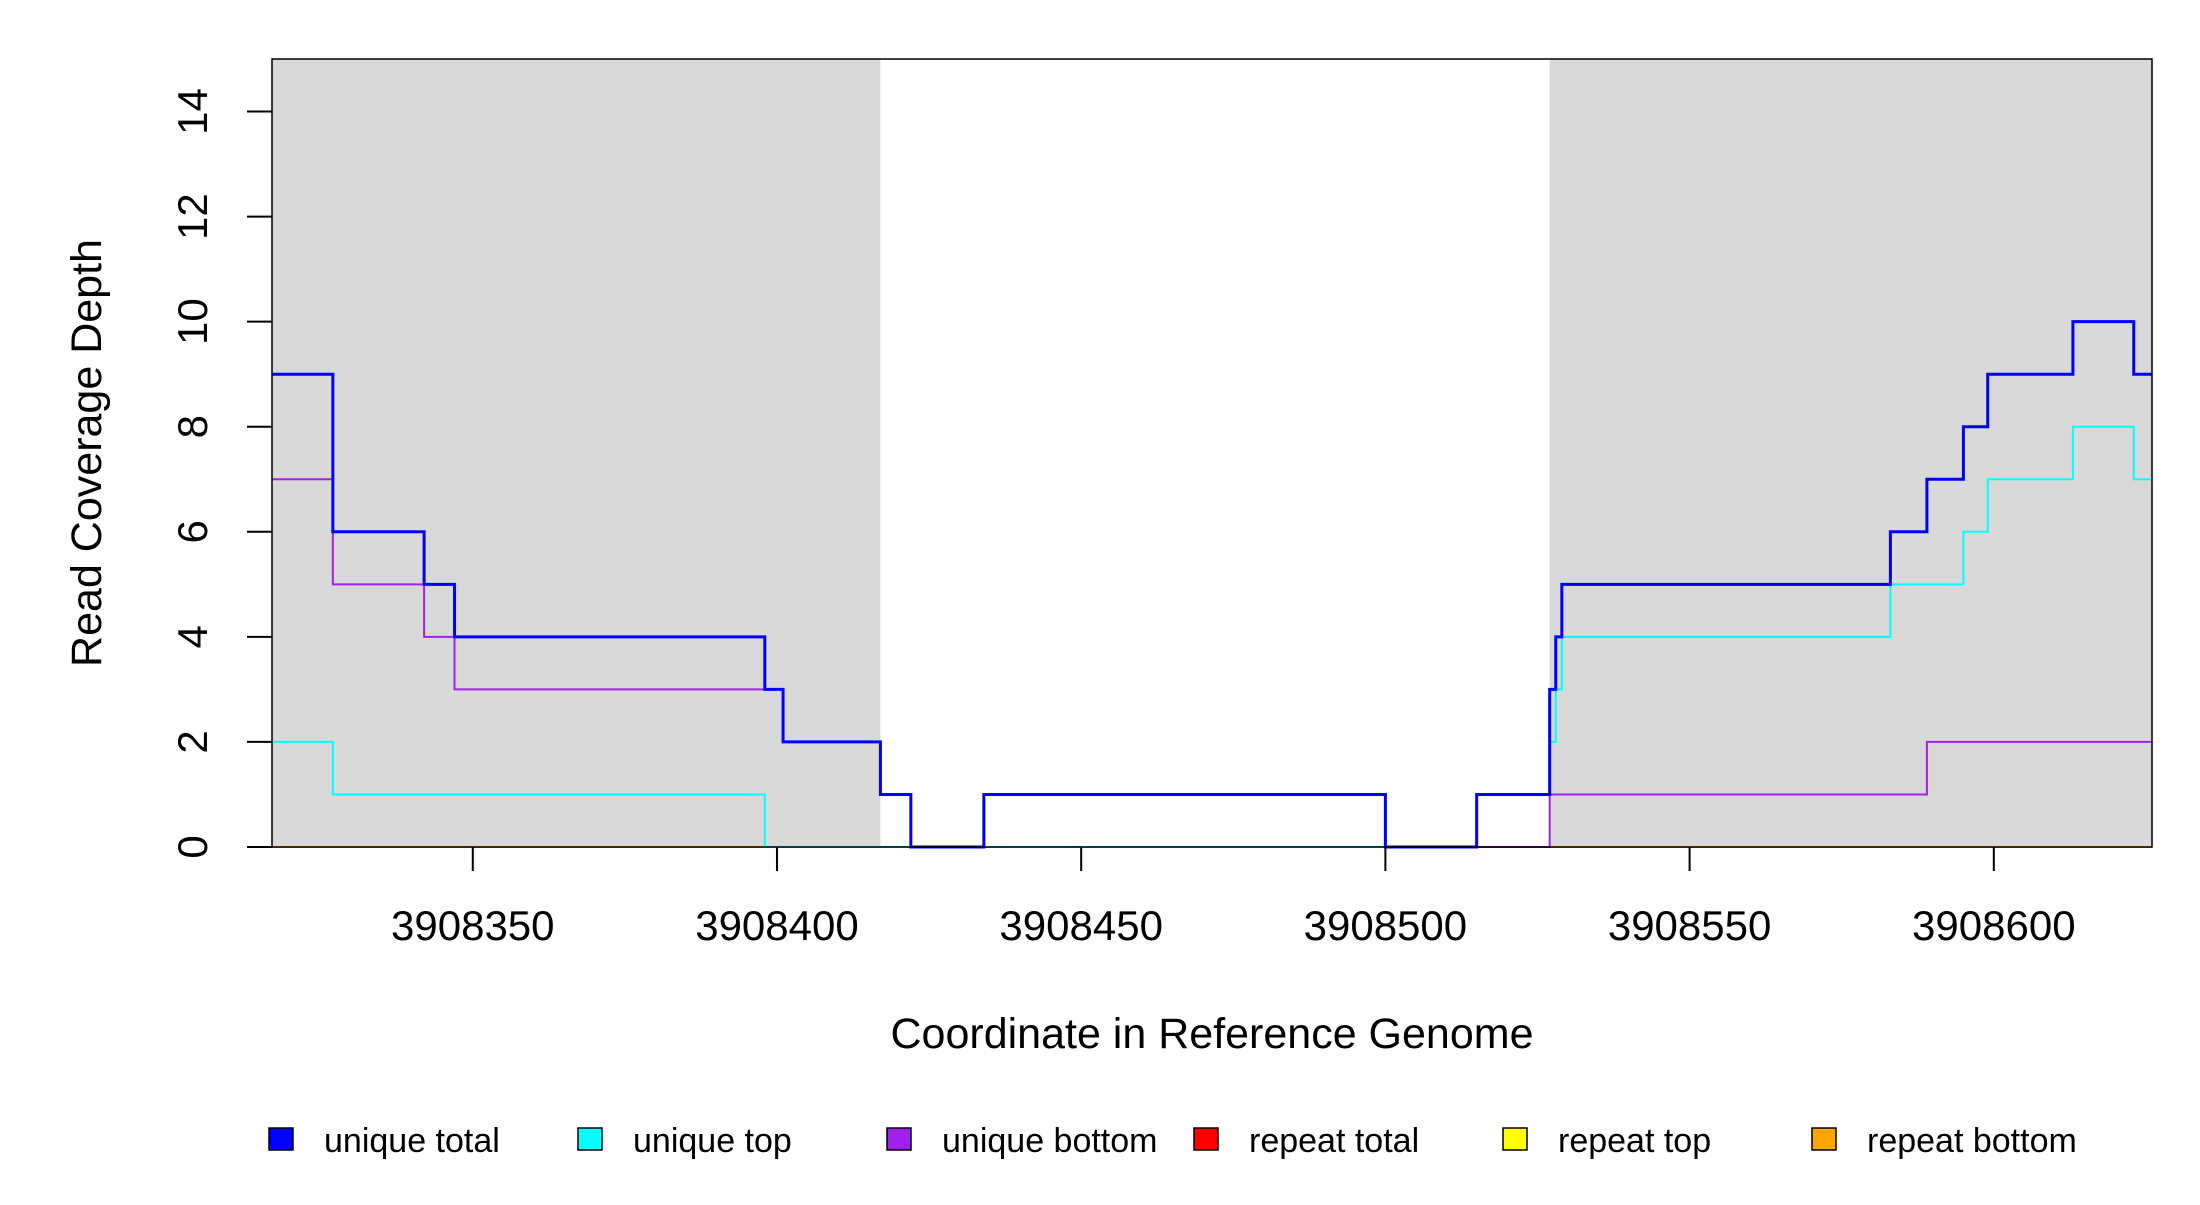 The width and height of the screenshot is (2200, 1205). I want to click on x-axis-label: Coordinate in Reference Genome, so click(1212, 1034).